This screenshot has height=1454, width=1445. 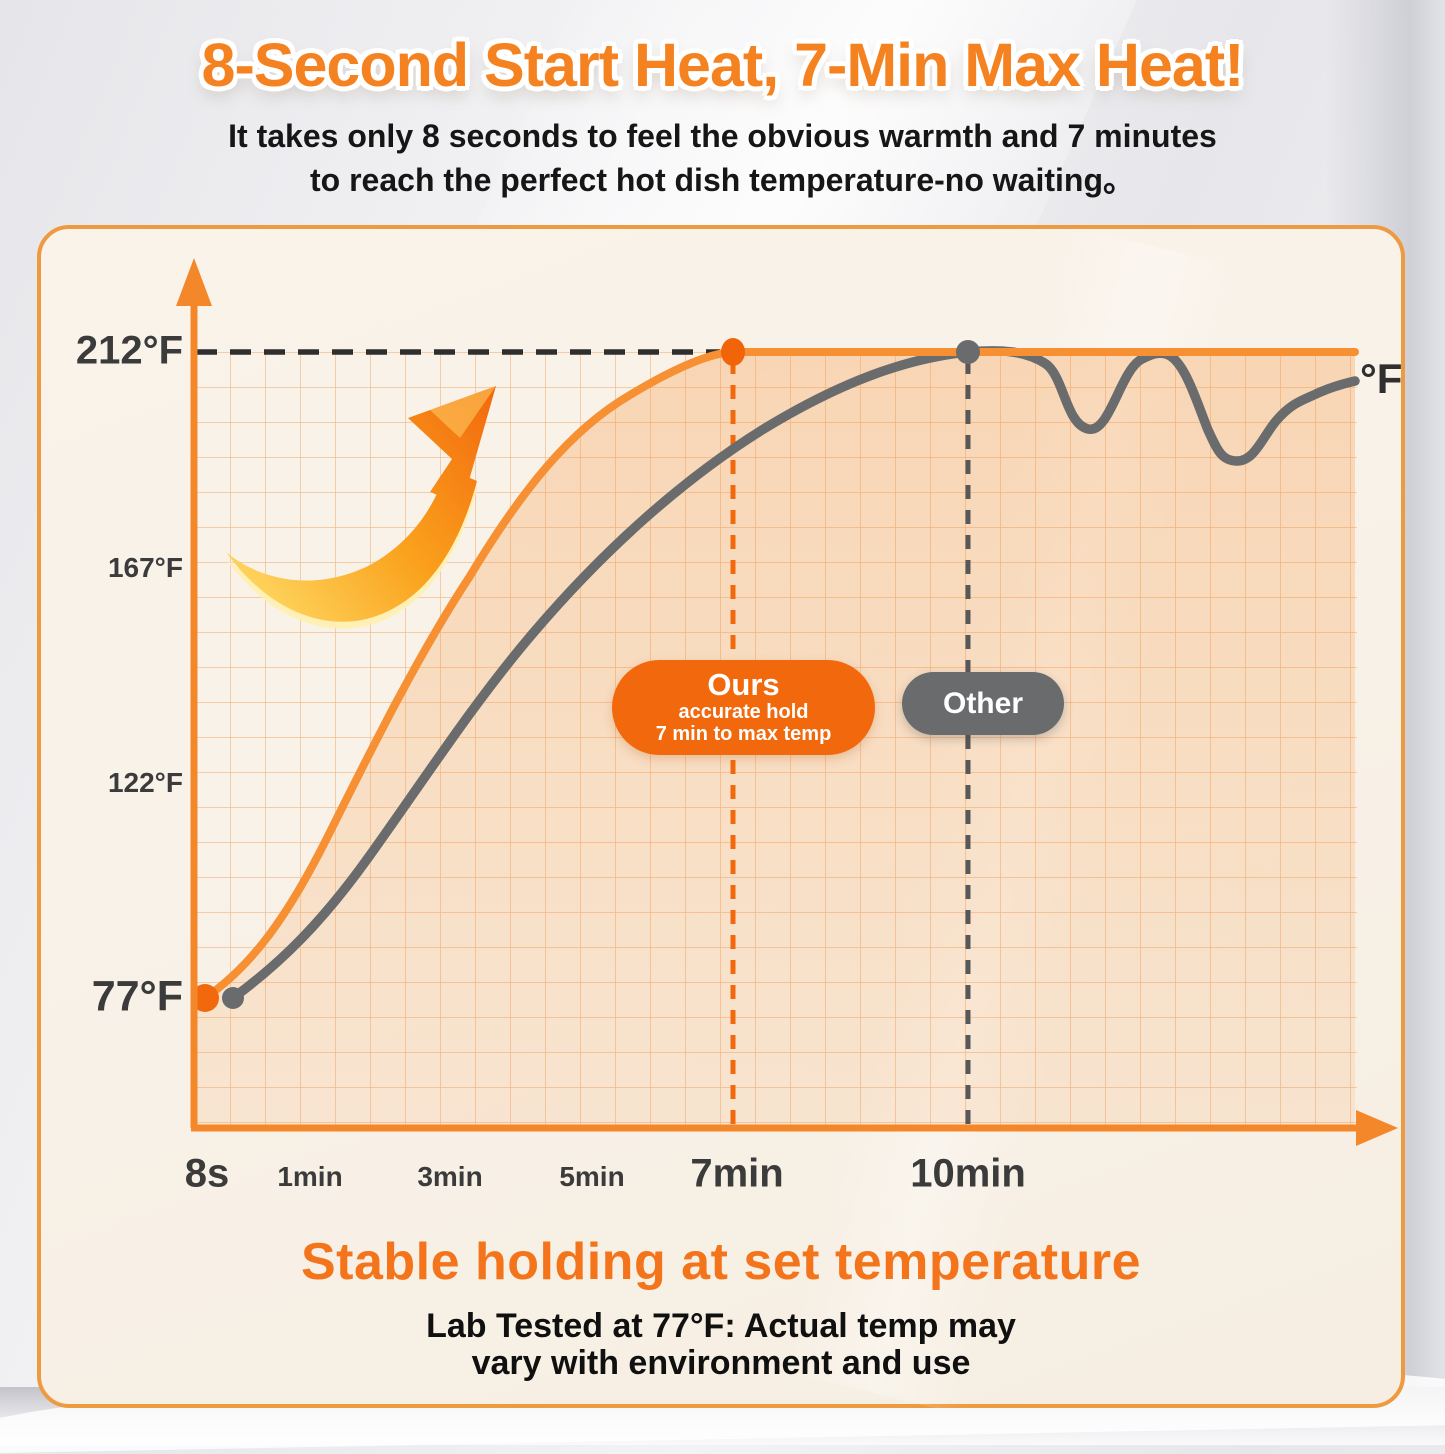 I want to click on ours-pill-line1: accurate hold, so click(x=743, y=711).